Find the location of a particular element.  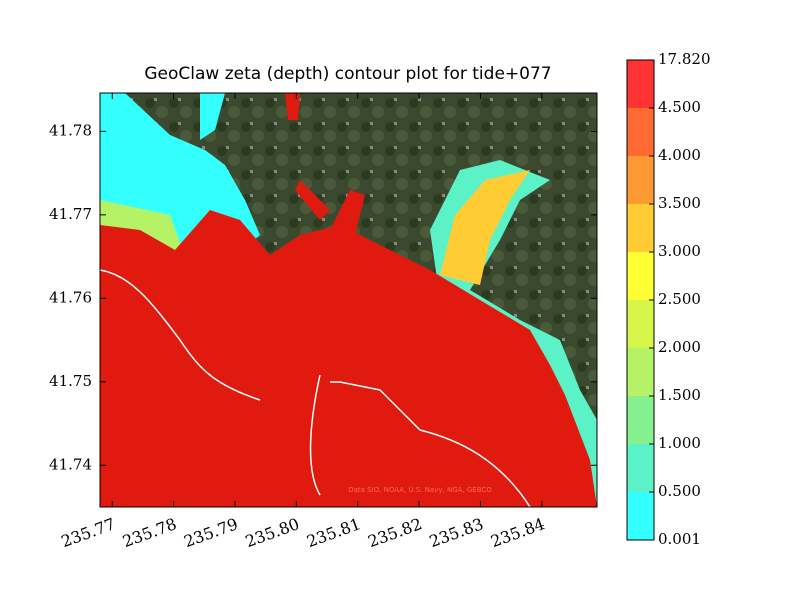

y-tick-label: 41.75 is located at coordinates (70, 381).